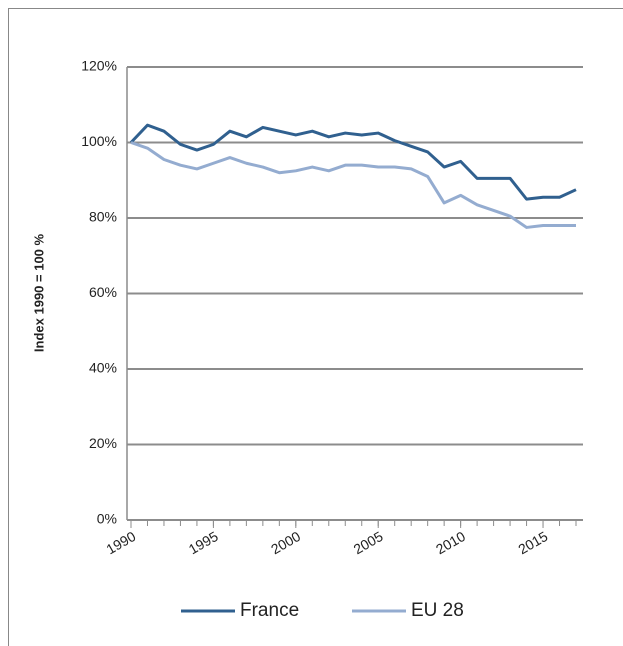 The width and height of the screenshot is (623, 646). Describe the element at coordinates (285, 543) in the screenshot. I see `x-tick-label: 2000` at that location.